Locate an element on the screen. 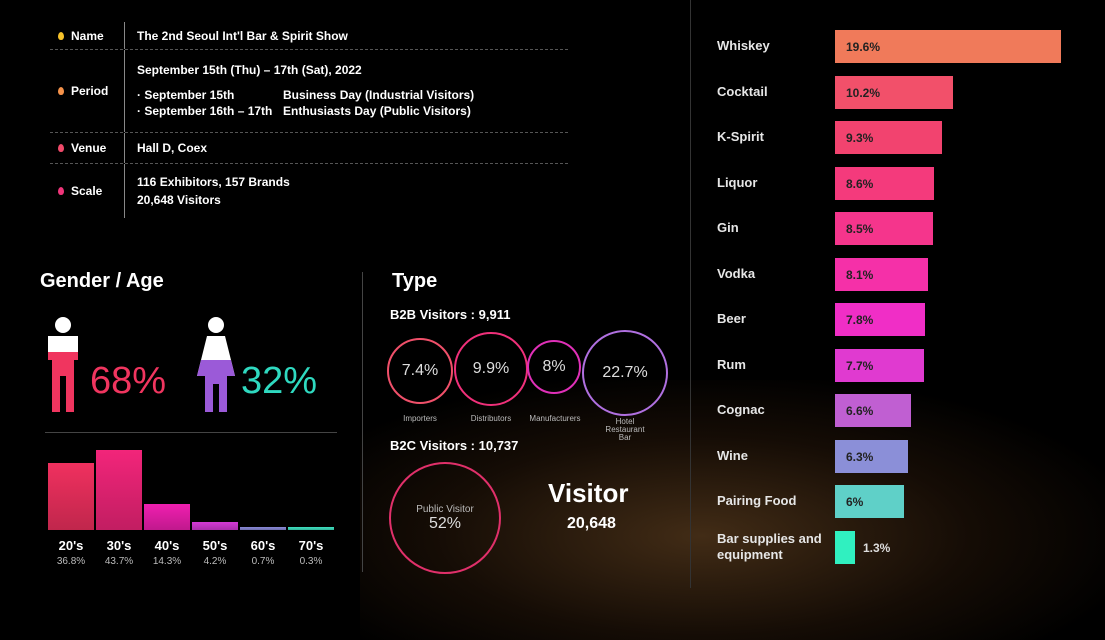 The height and width of the screenshot is (640, 1105). divider is located at coordinates (191, 432).